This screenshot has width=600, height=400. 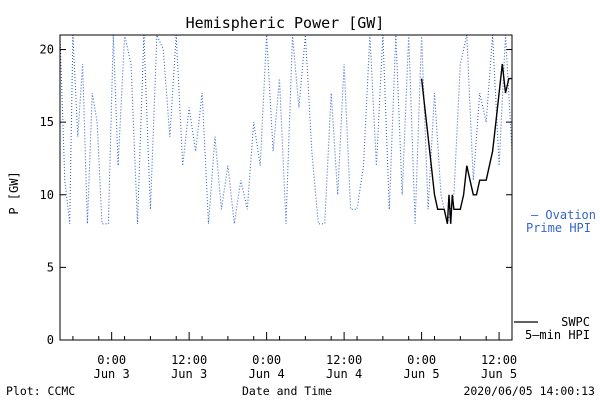 What do you see at coordinates (40, 391) in the screenshot?
I see `footer-plot-credit: Plot: CCMC` at bounding box center [40, 391].